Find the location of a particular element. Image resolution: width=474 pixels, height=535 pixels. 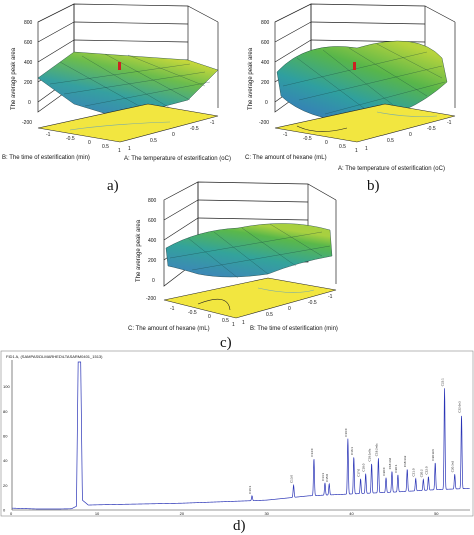

x-tick-label: 30 is located at coordinates (266, 513).